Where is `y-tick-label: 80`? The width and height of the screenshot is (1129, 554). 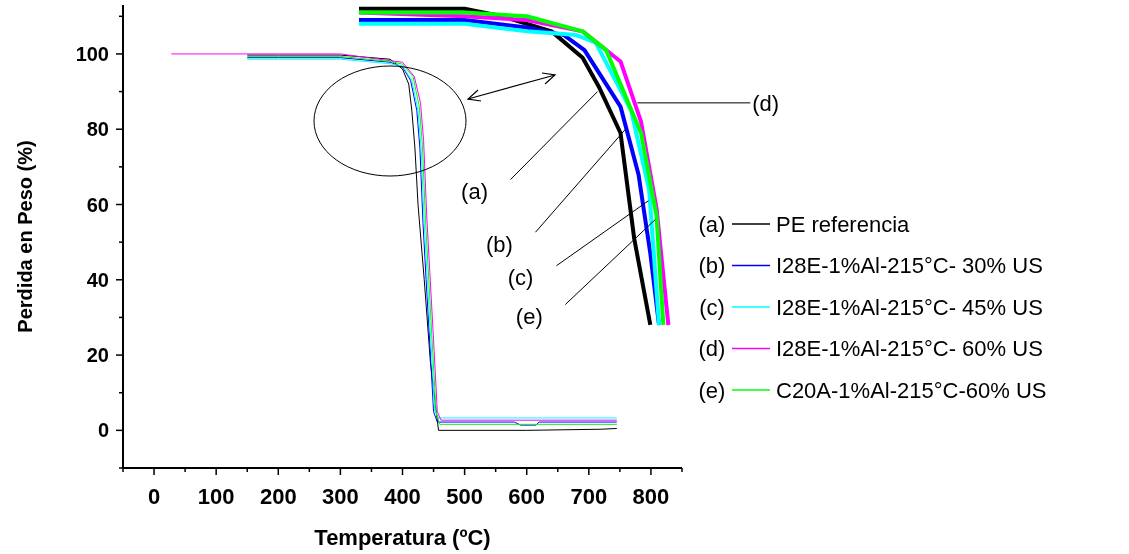 y-tick-label: 80 is located at coordinates (97, 129).